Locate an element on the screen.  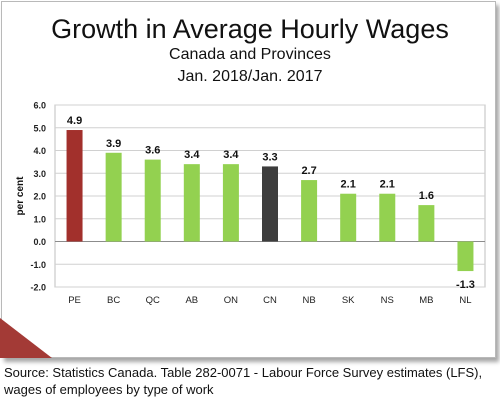
data-label: 1.6 is located at coordinates (426, 196).